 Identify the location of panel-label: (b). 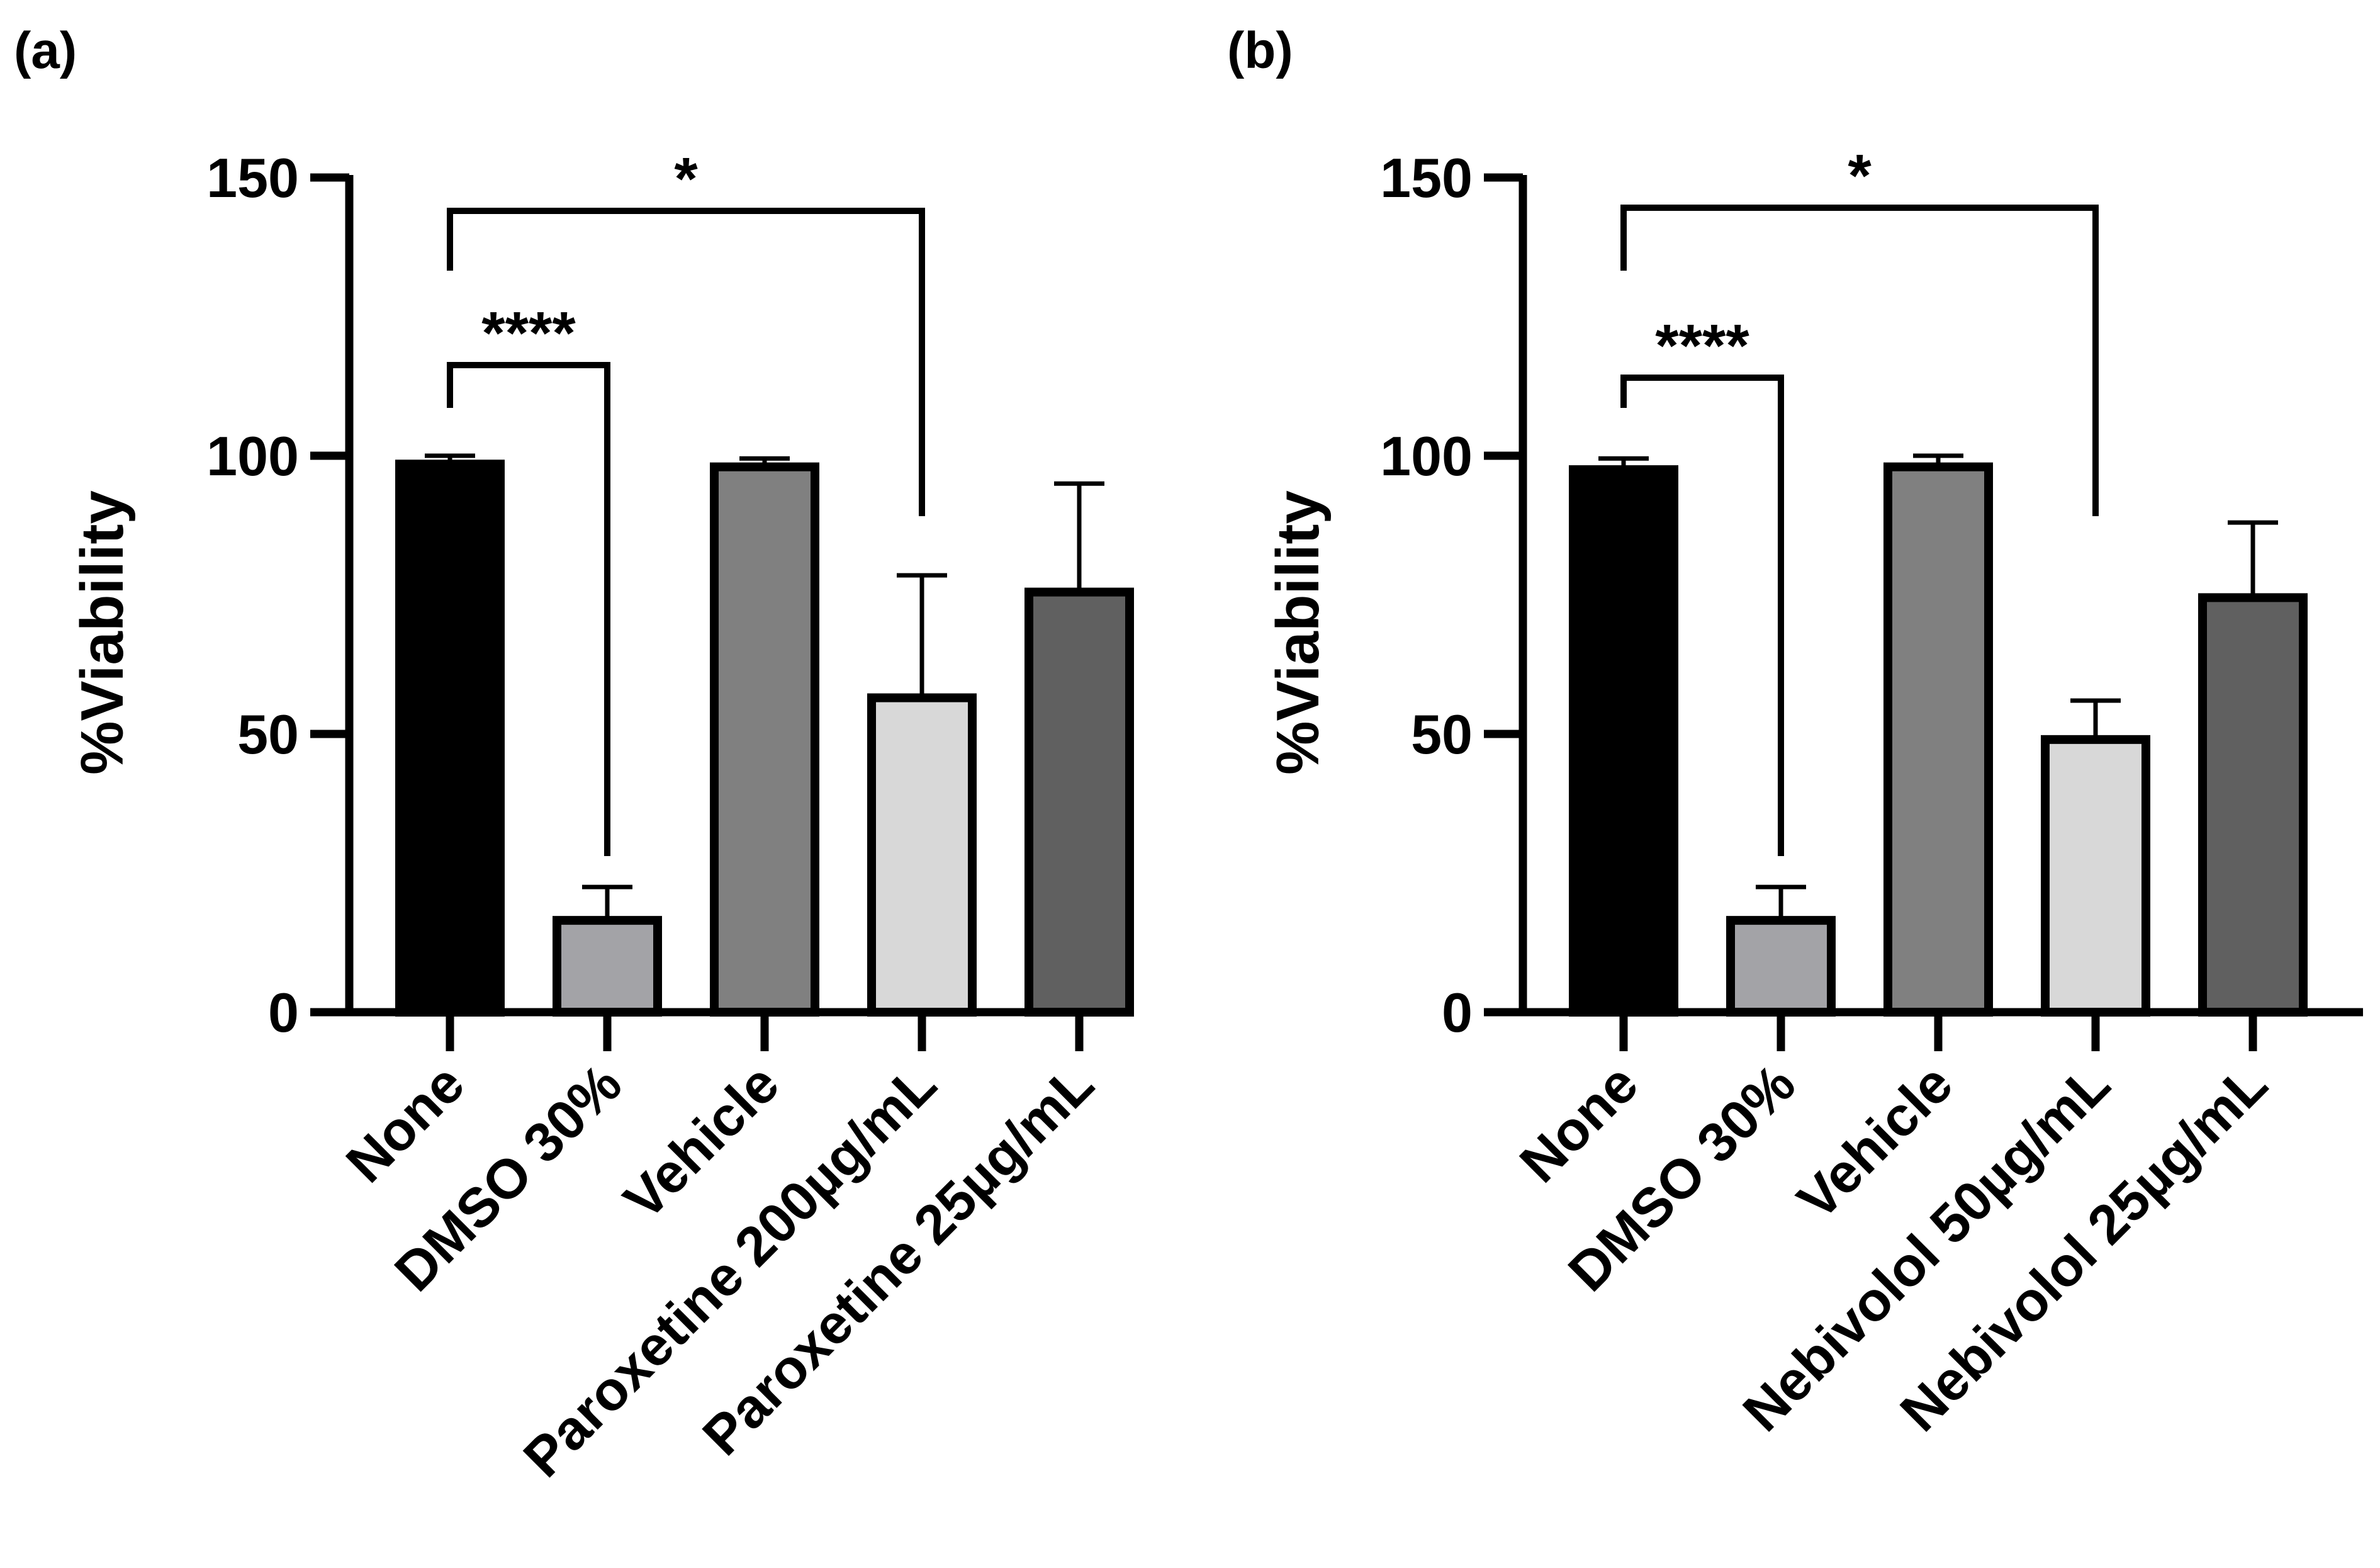
(1260, 50).